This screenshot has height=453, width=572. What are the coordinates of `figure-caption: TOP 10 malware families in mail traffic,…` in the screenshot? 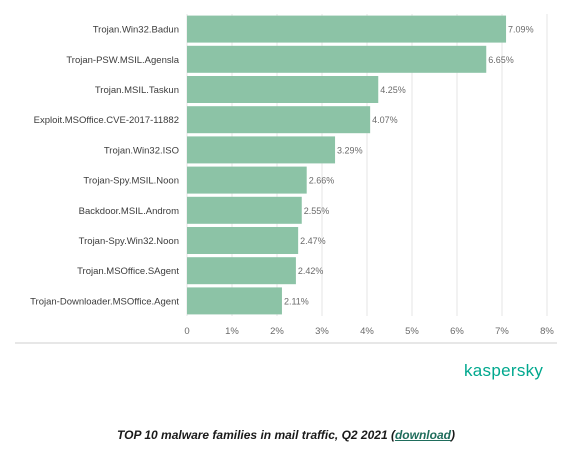 It's located at (286, 435).